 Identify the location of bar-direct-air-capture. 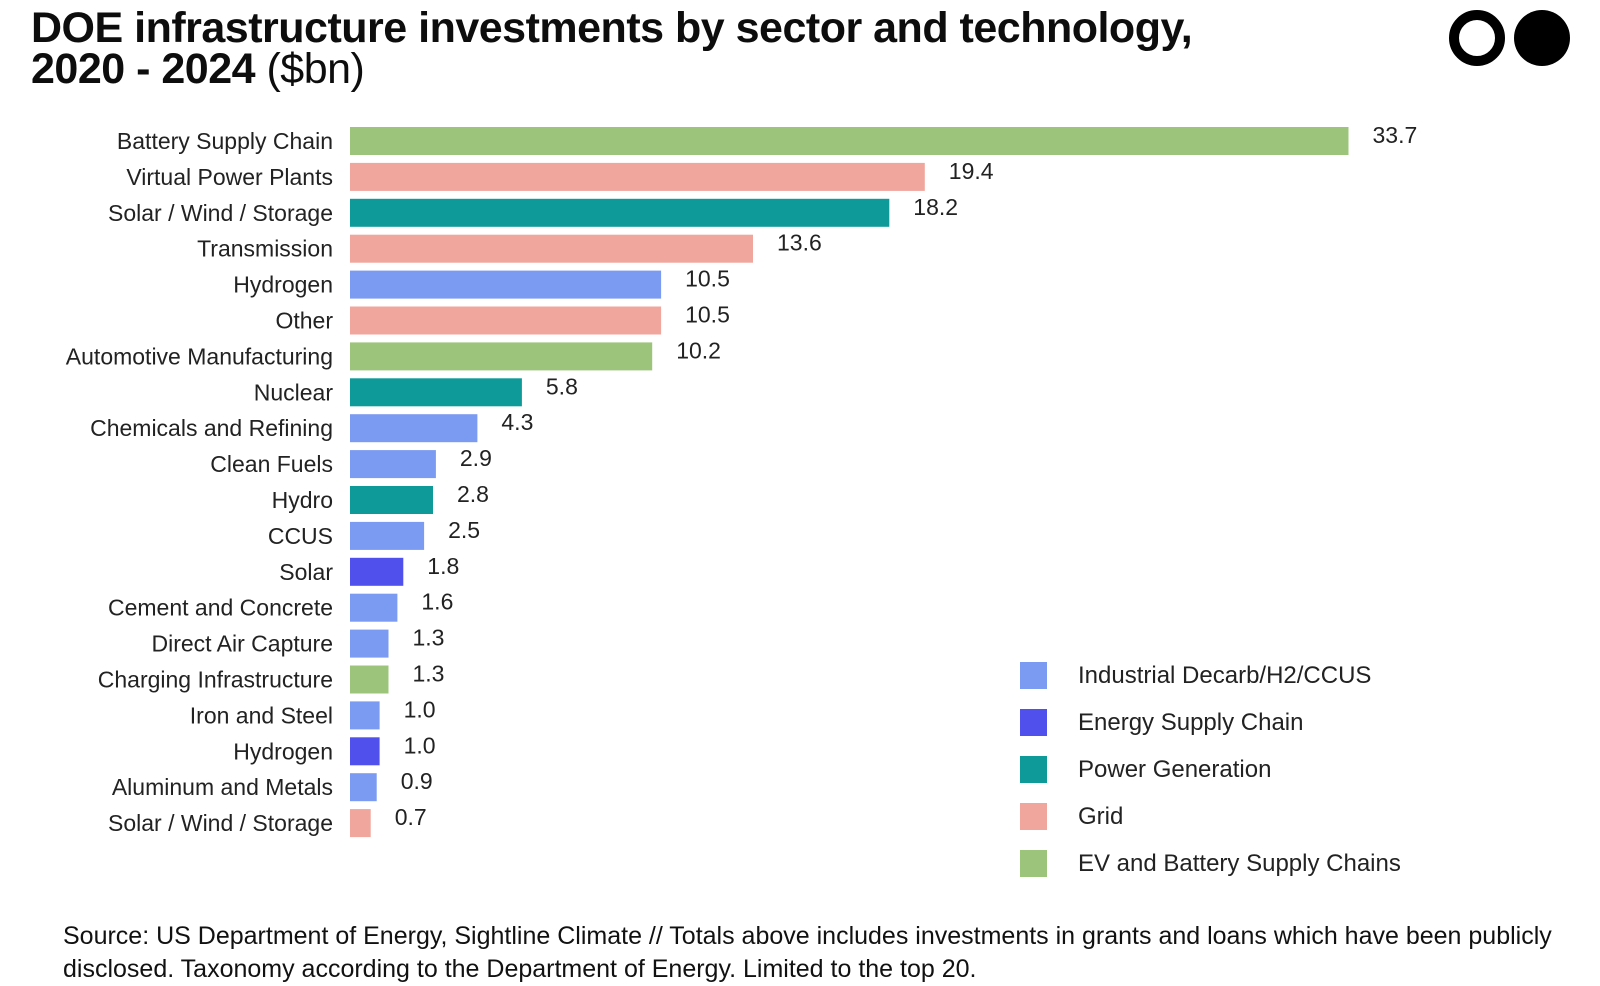
(369, 643).